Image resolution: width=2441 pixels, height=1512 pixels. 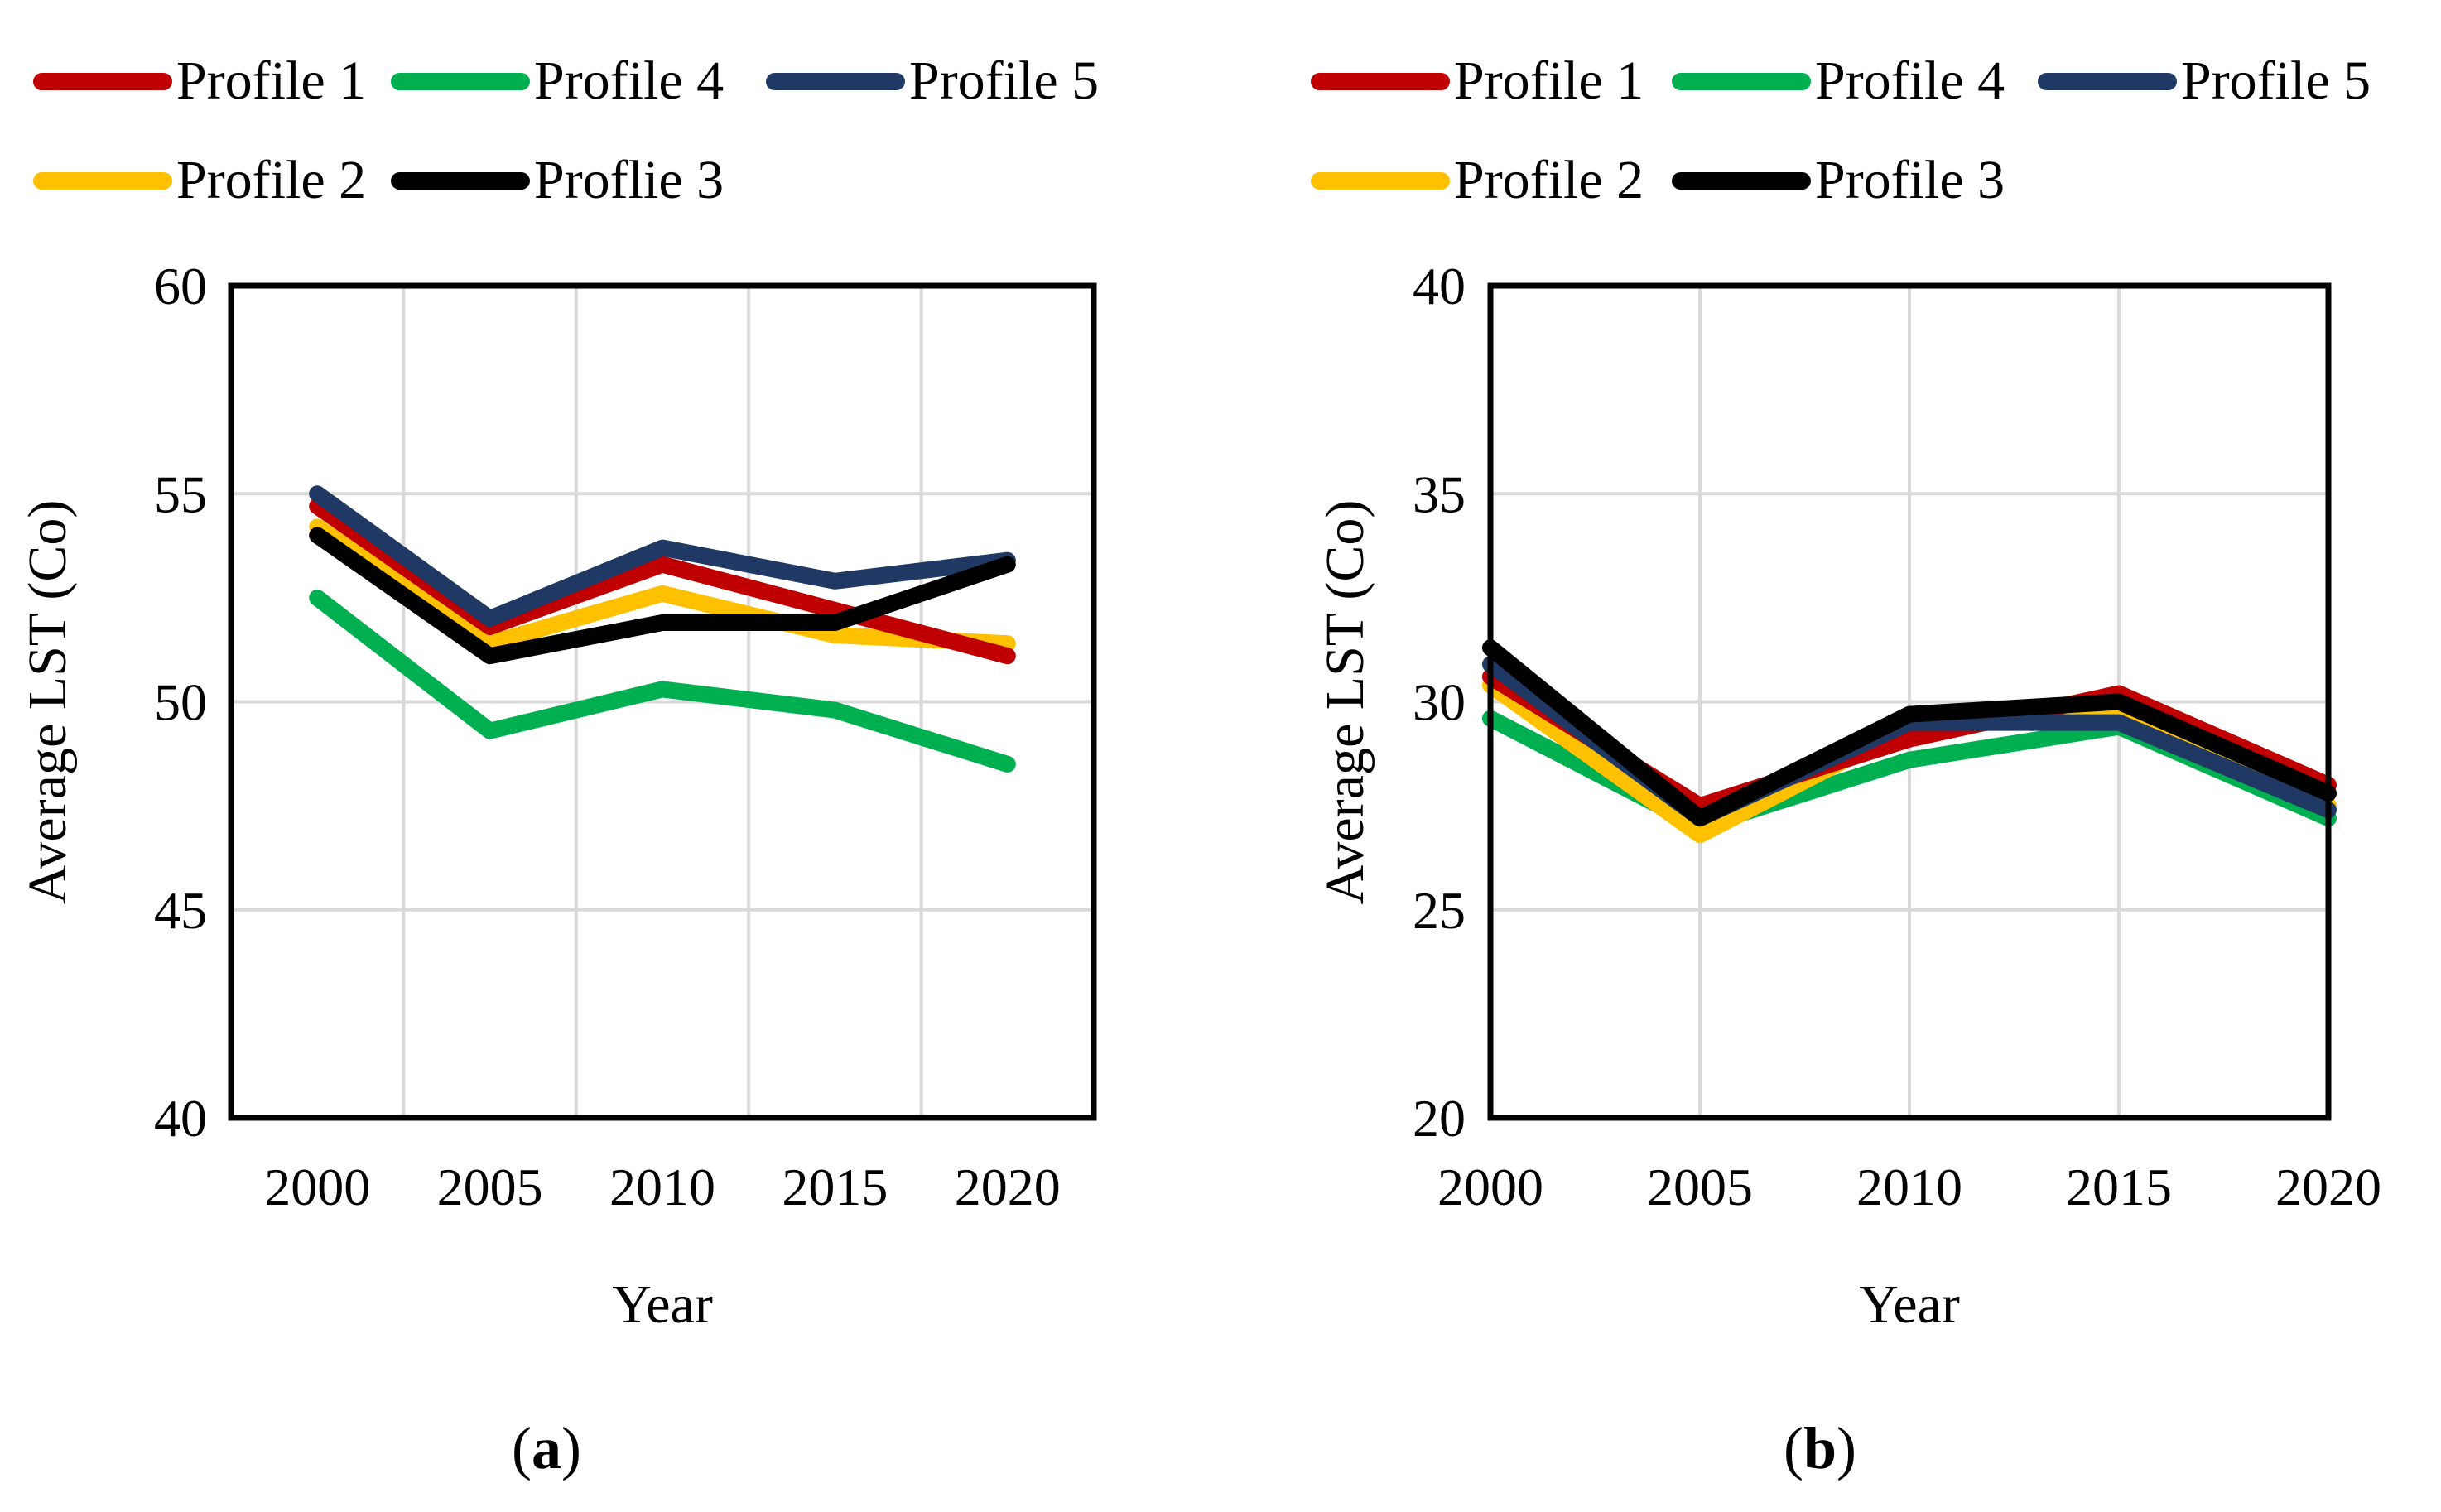 I want to click on legend-item-proflie-3: Proflie 3, so click(x=558, y=180).